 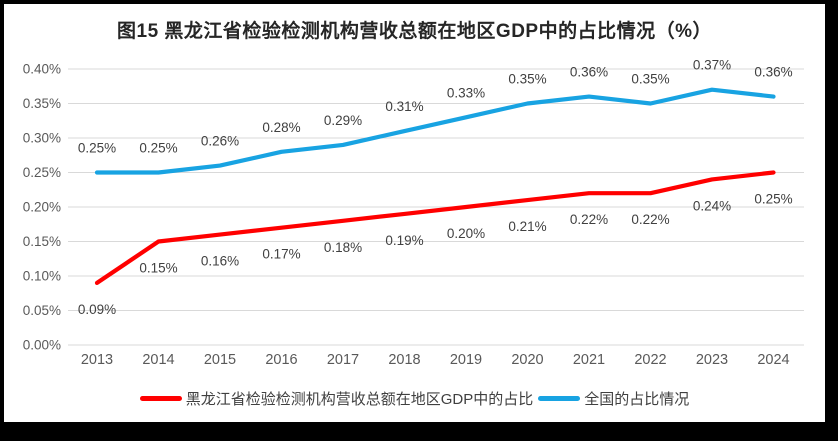 I want to click on data-label: 0.19%, so click(x=404, y=240).